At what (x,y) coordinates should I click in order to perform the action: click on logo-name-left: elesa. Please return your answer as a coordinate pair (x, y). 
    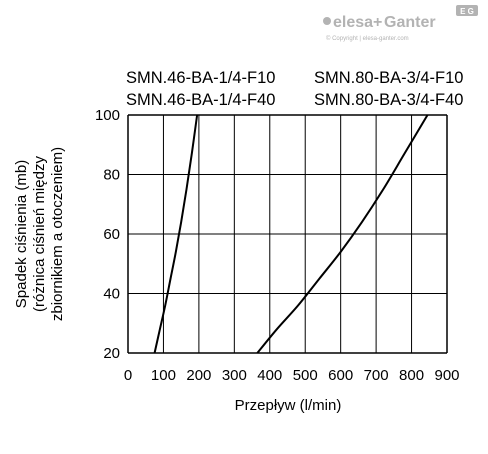
    Looking at the image, I should click on (353, 22).